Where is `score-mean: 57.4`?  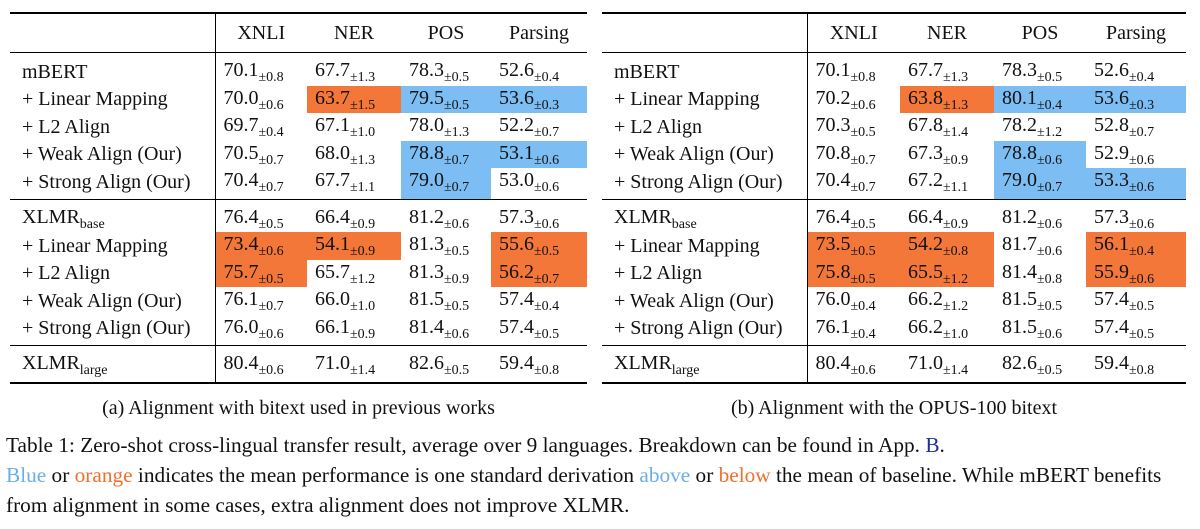 score-mean: 57.4 is located at coordinates (1111, 326).